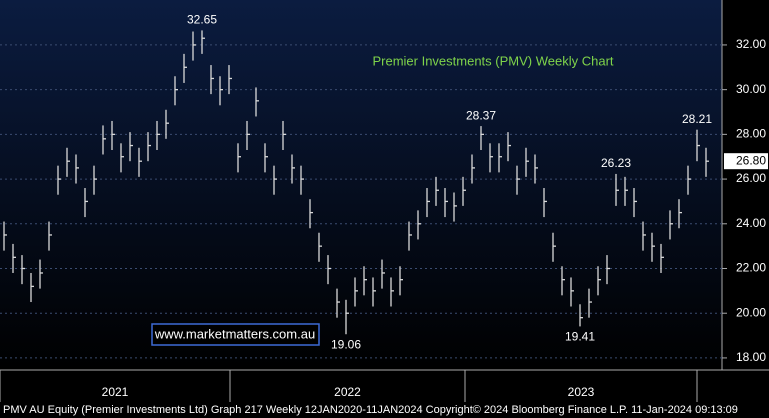 This screenshot has width=769, height=418. I want to click on x-tick-label: 2021, so click(115, 392).